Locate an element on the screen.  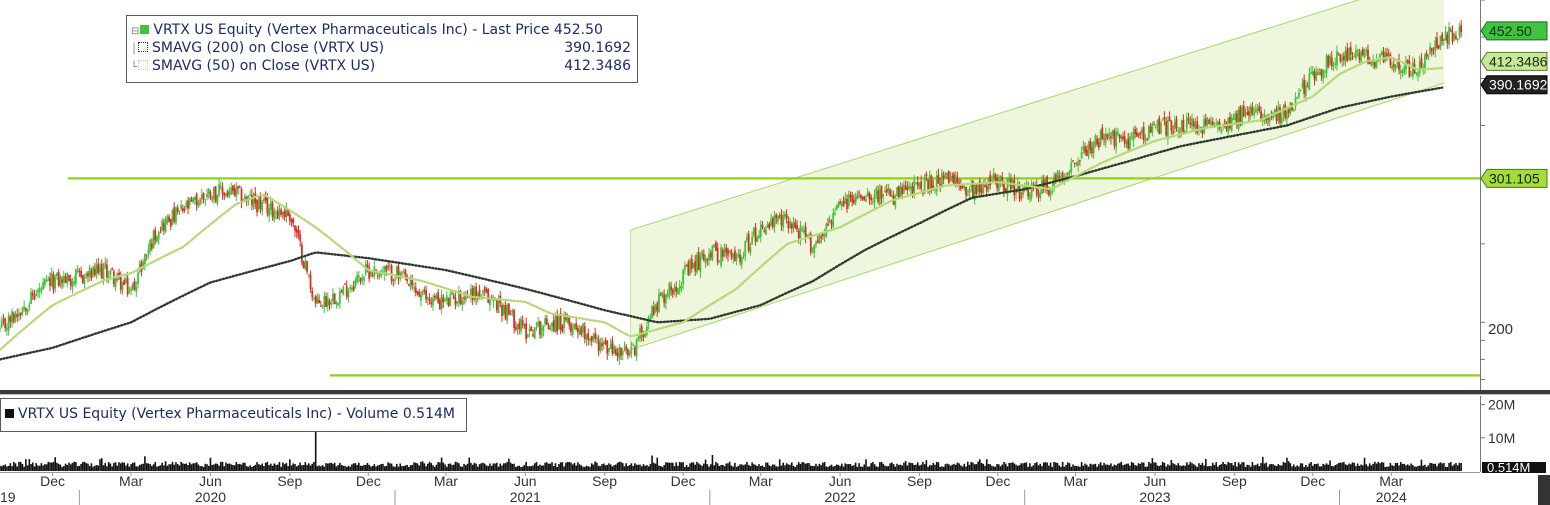
month-label: Sep is located at coordinates (919, 481).